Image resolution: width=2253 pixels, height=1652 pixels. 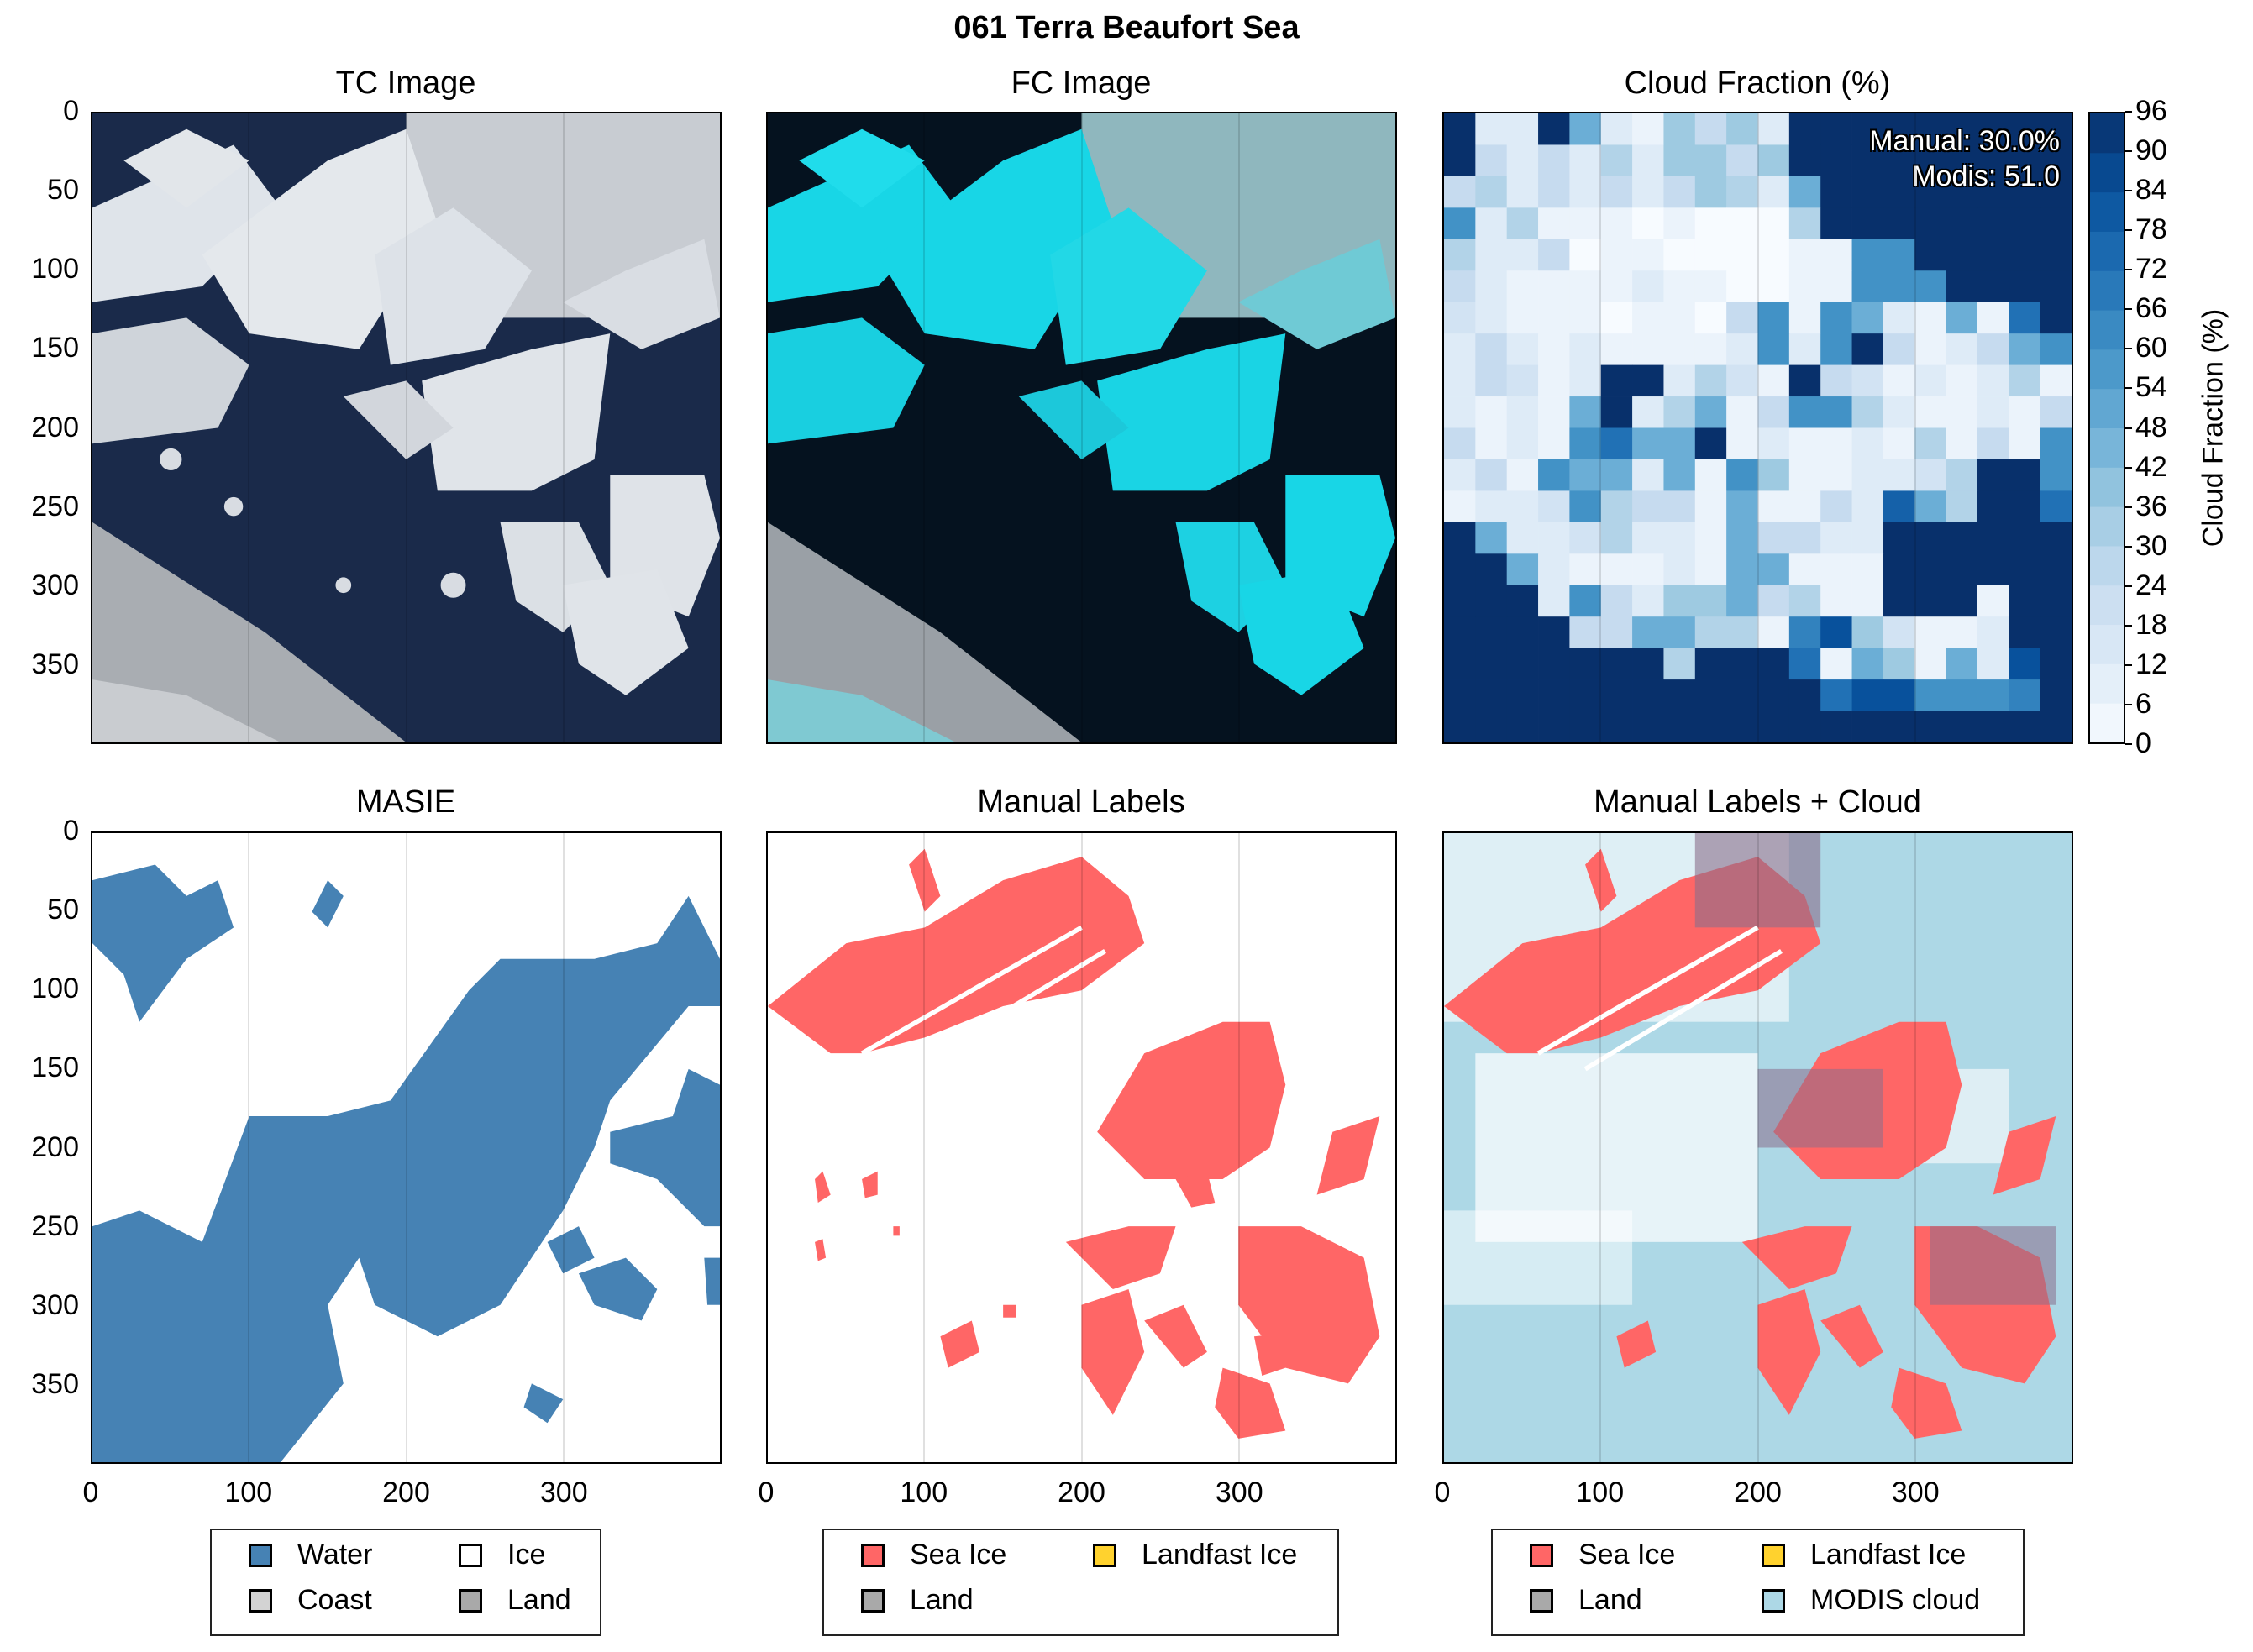 What do you see at coordinates (1542, 1600) in the screenshot?
I see `land3-swatch-icon` at bounding box center [1542, 1600].